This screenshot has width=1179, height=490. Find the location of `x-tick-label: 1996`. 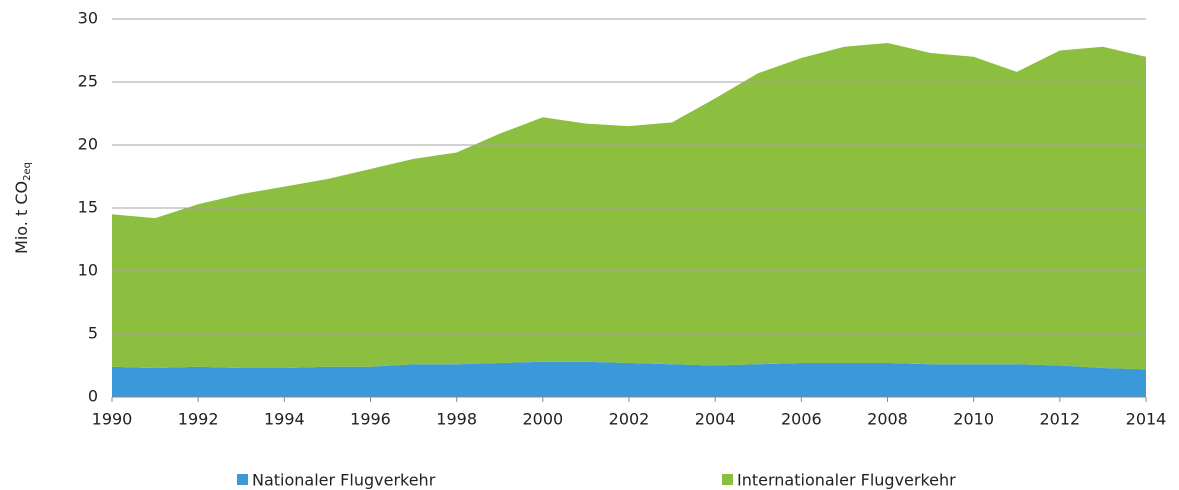

x-tick-label: 1996 is located at coordinates (370, 419).